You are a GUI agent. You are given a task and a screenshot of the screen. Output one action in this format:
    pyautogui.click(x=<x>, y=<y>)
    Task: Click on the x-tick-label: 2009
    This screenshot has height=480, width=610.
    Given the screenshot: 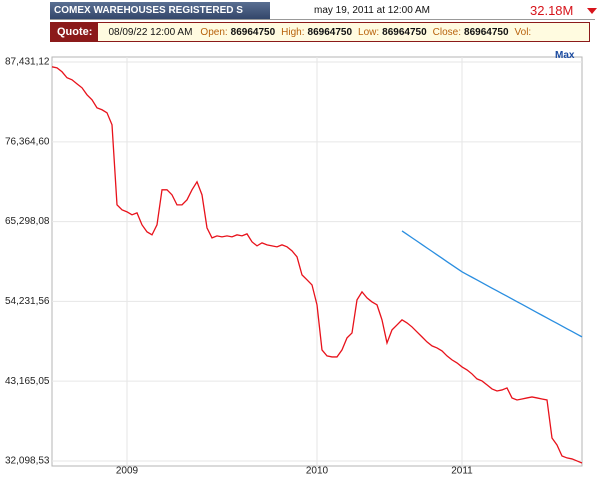 What is the action you would take?
    pyautogui.click(x=127, y=471)
    